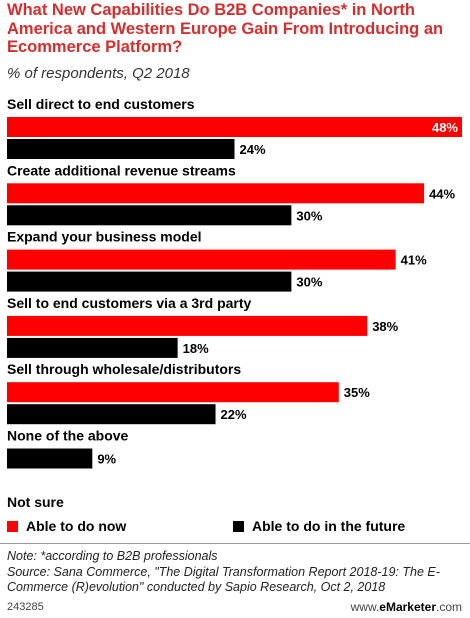 This screenshot has width=470, height=618. What do you see at coordinates (196, 348) in the screenshot?
I see `data-label-future: 18%` at bounding box center [196, 348].